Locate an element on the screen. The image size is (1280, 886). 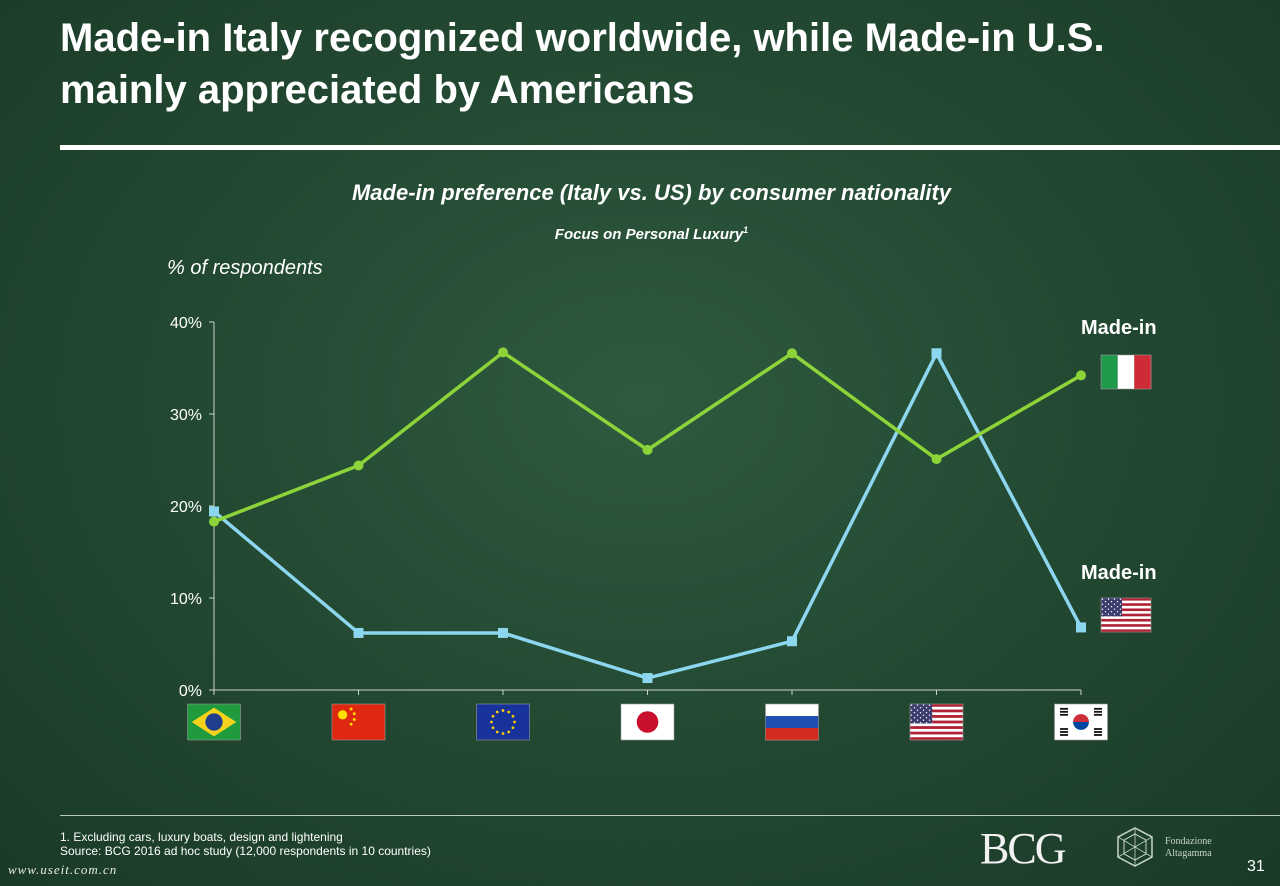
footnote-marker: 1 is located at coordinates (746, 230).